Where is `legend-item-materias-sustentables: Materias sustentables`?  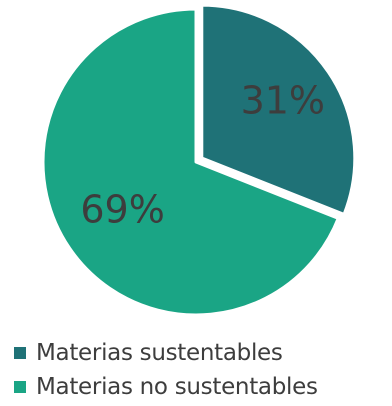
legend-item-materias-sustentables: Materias sustentables is located at coordinates (202, 353).